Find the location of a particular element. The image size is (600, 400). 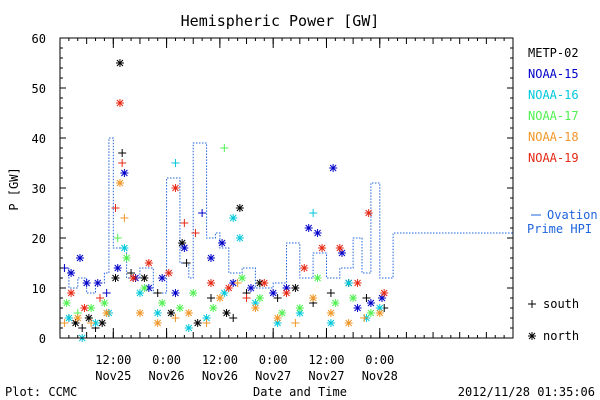

plot-credit: Plot: CCMC is located at coordinates (41, 392).